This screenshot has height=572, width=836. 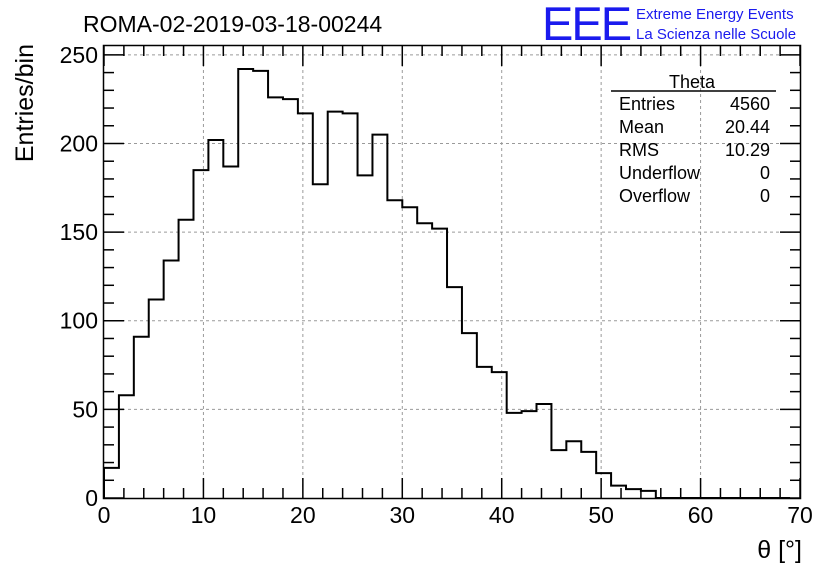 I want to click on logo-line1: Extreme Energy Events, so click(x=715, y=14).